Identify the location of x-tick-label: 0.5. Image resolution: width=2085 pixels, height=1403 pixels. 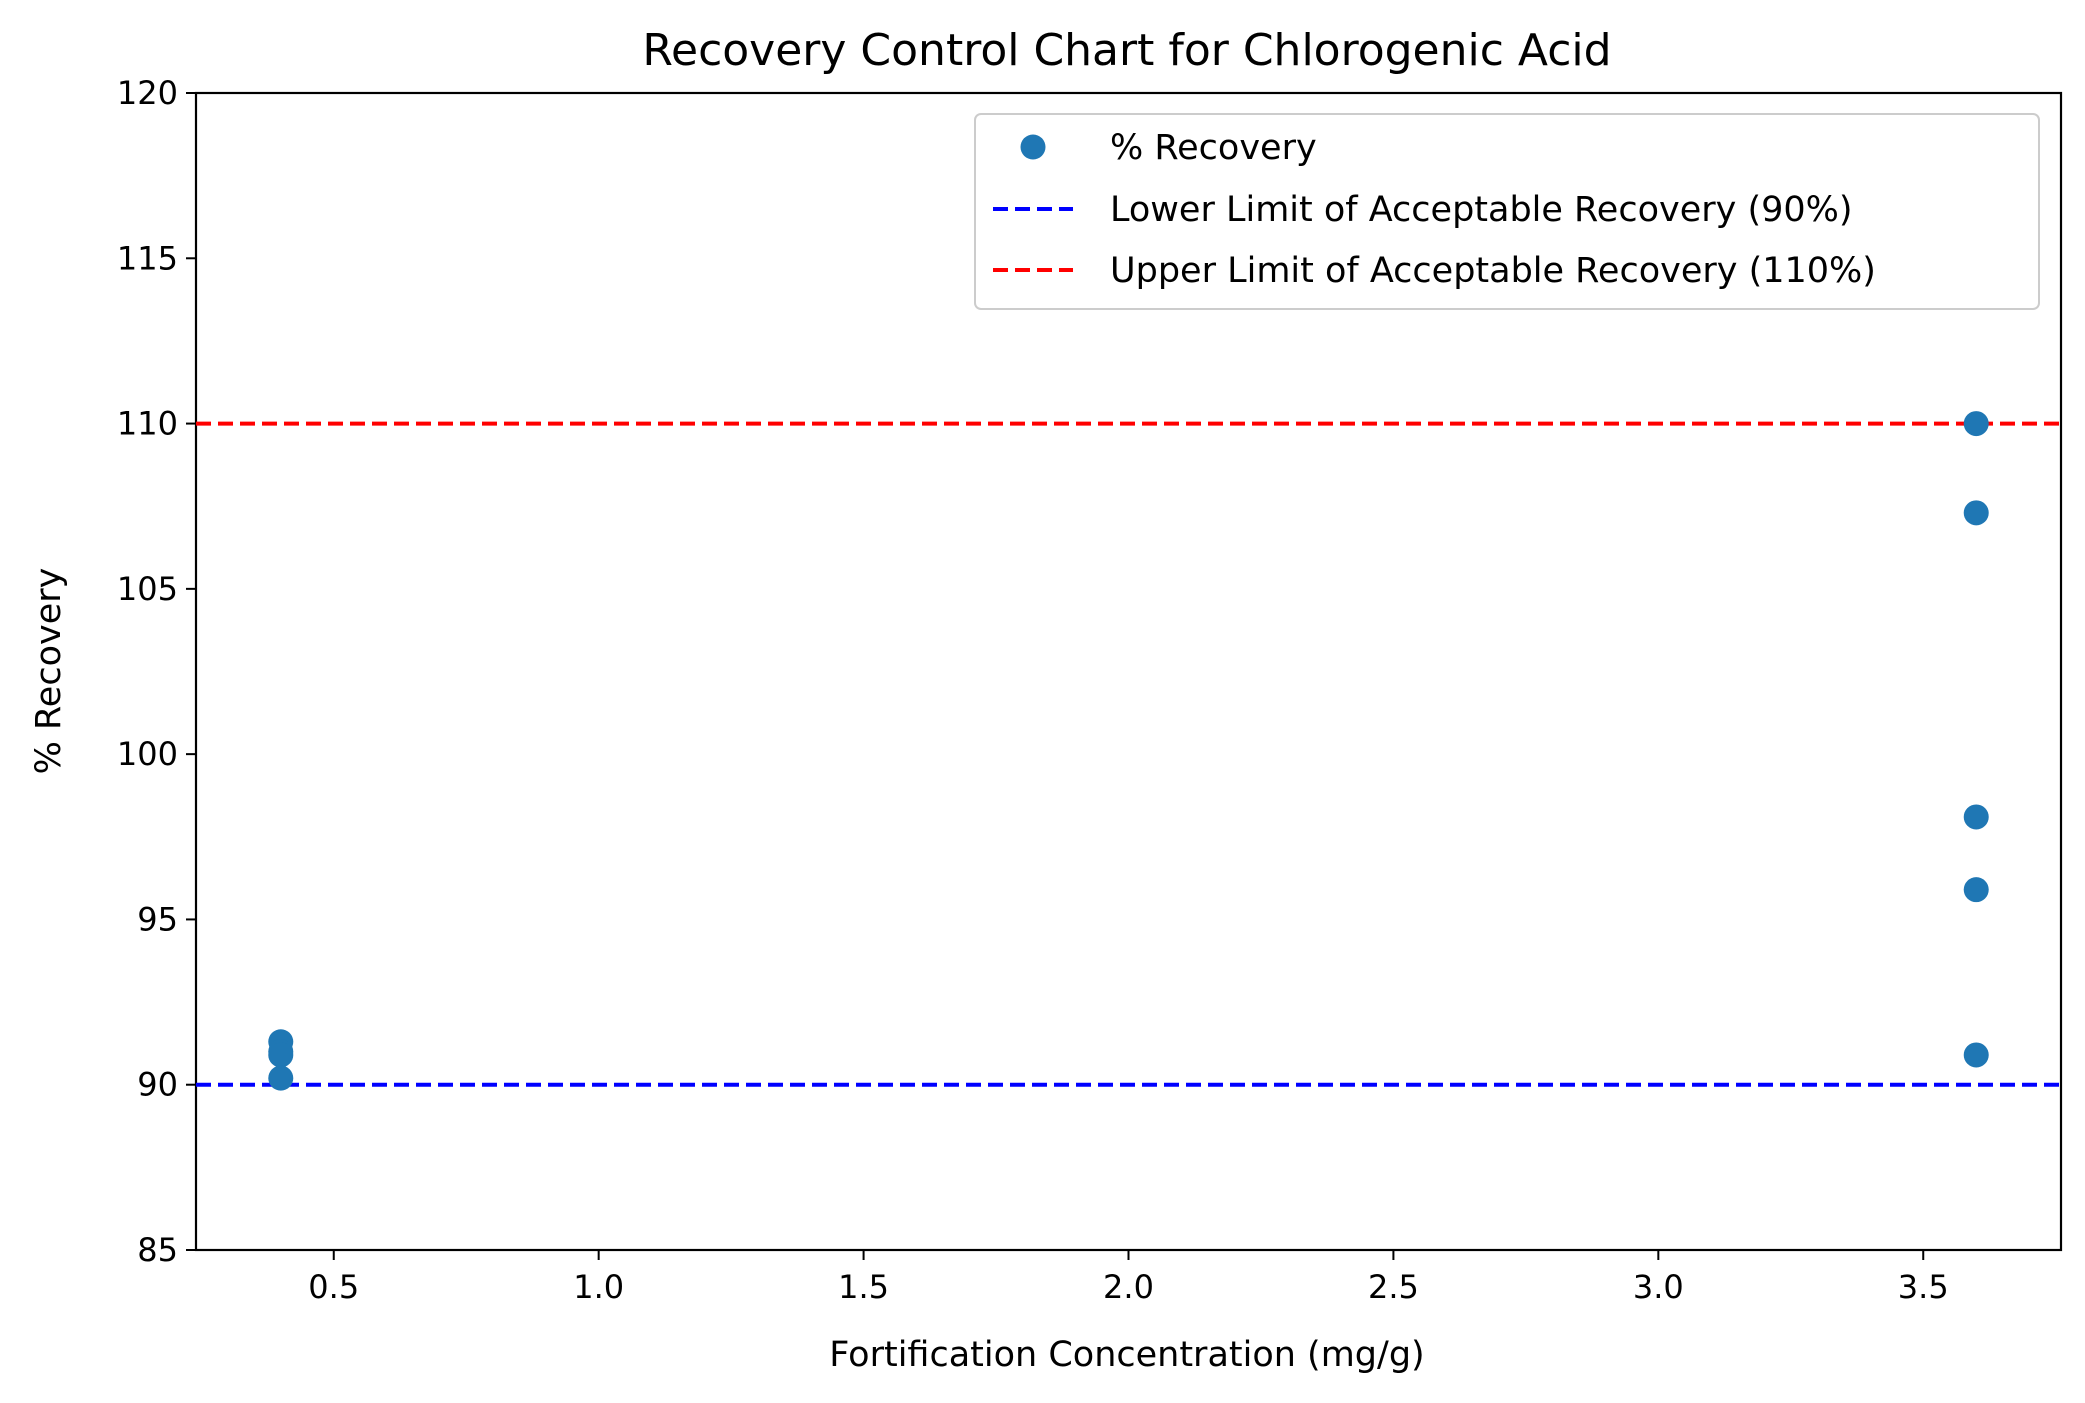
(333, 1287).